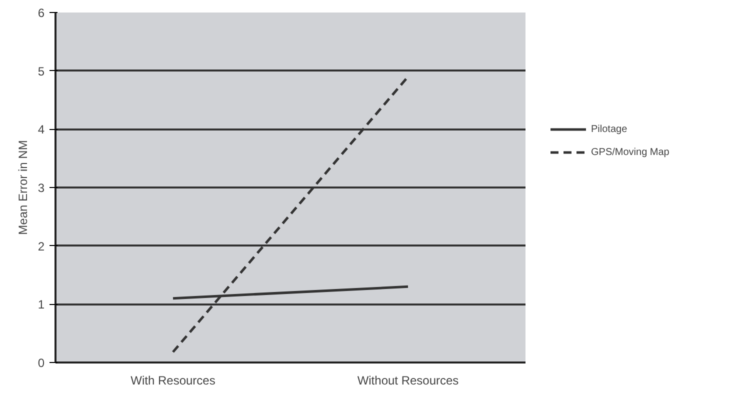  What do you see at coordinates (609, 129) in the screenshot?
I see `legend-label: Pilotage` at bounding box center [609, 129].